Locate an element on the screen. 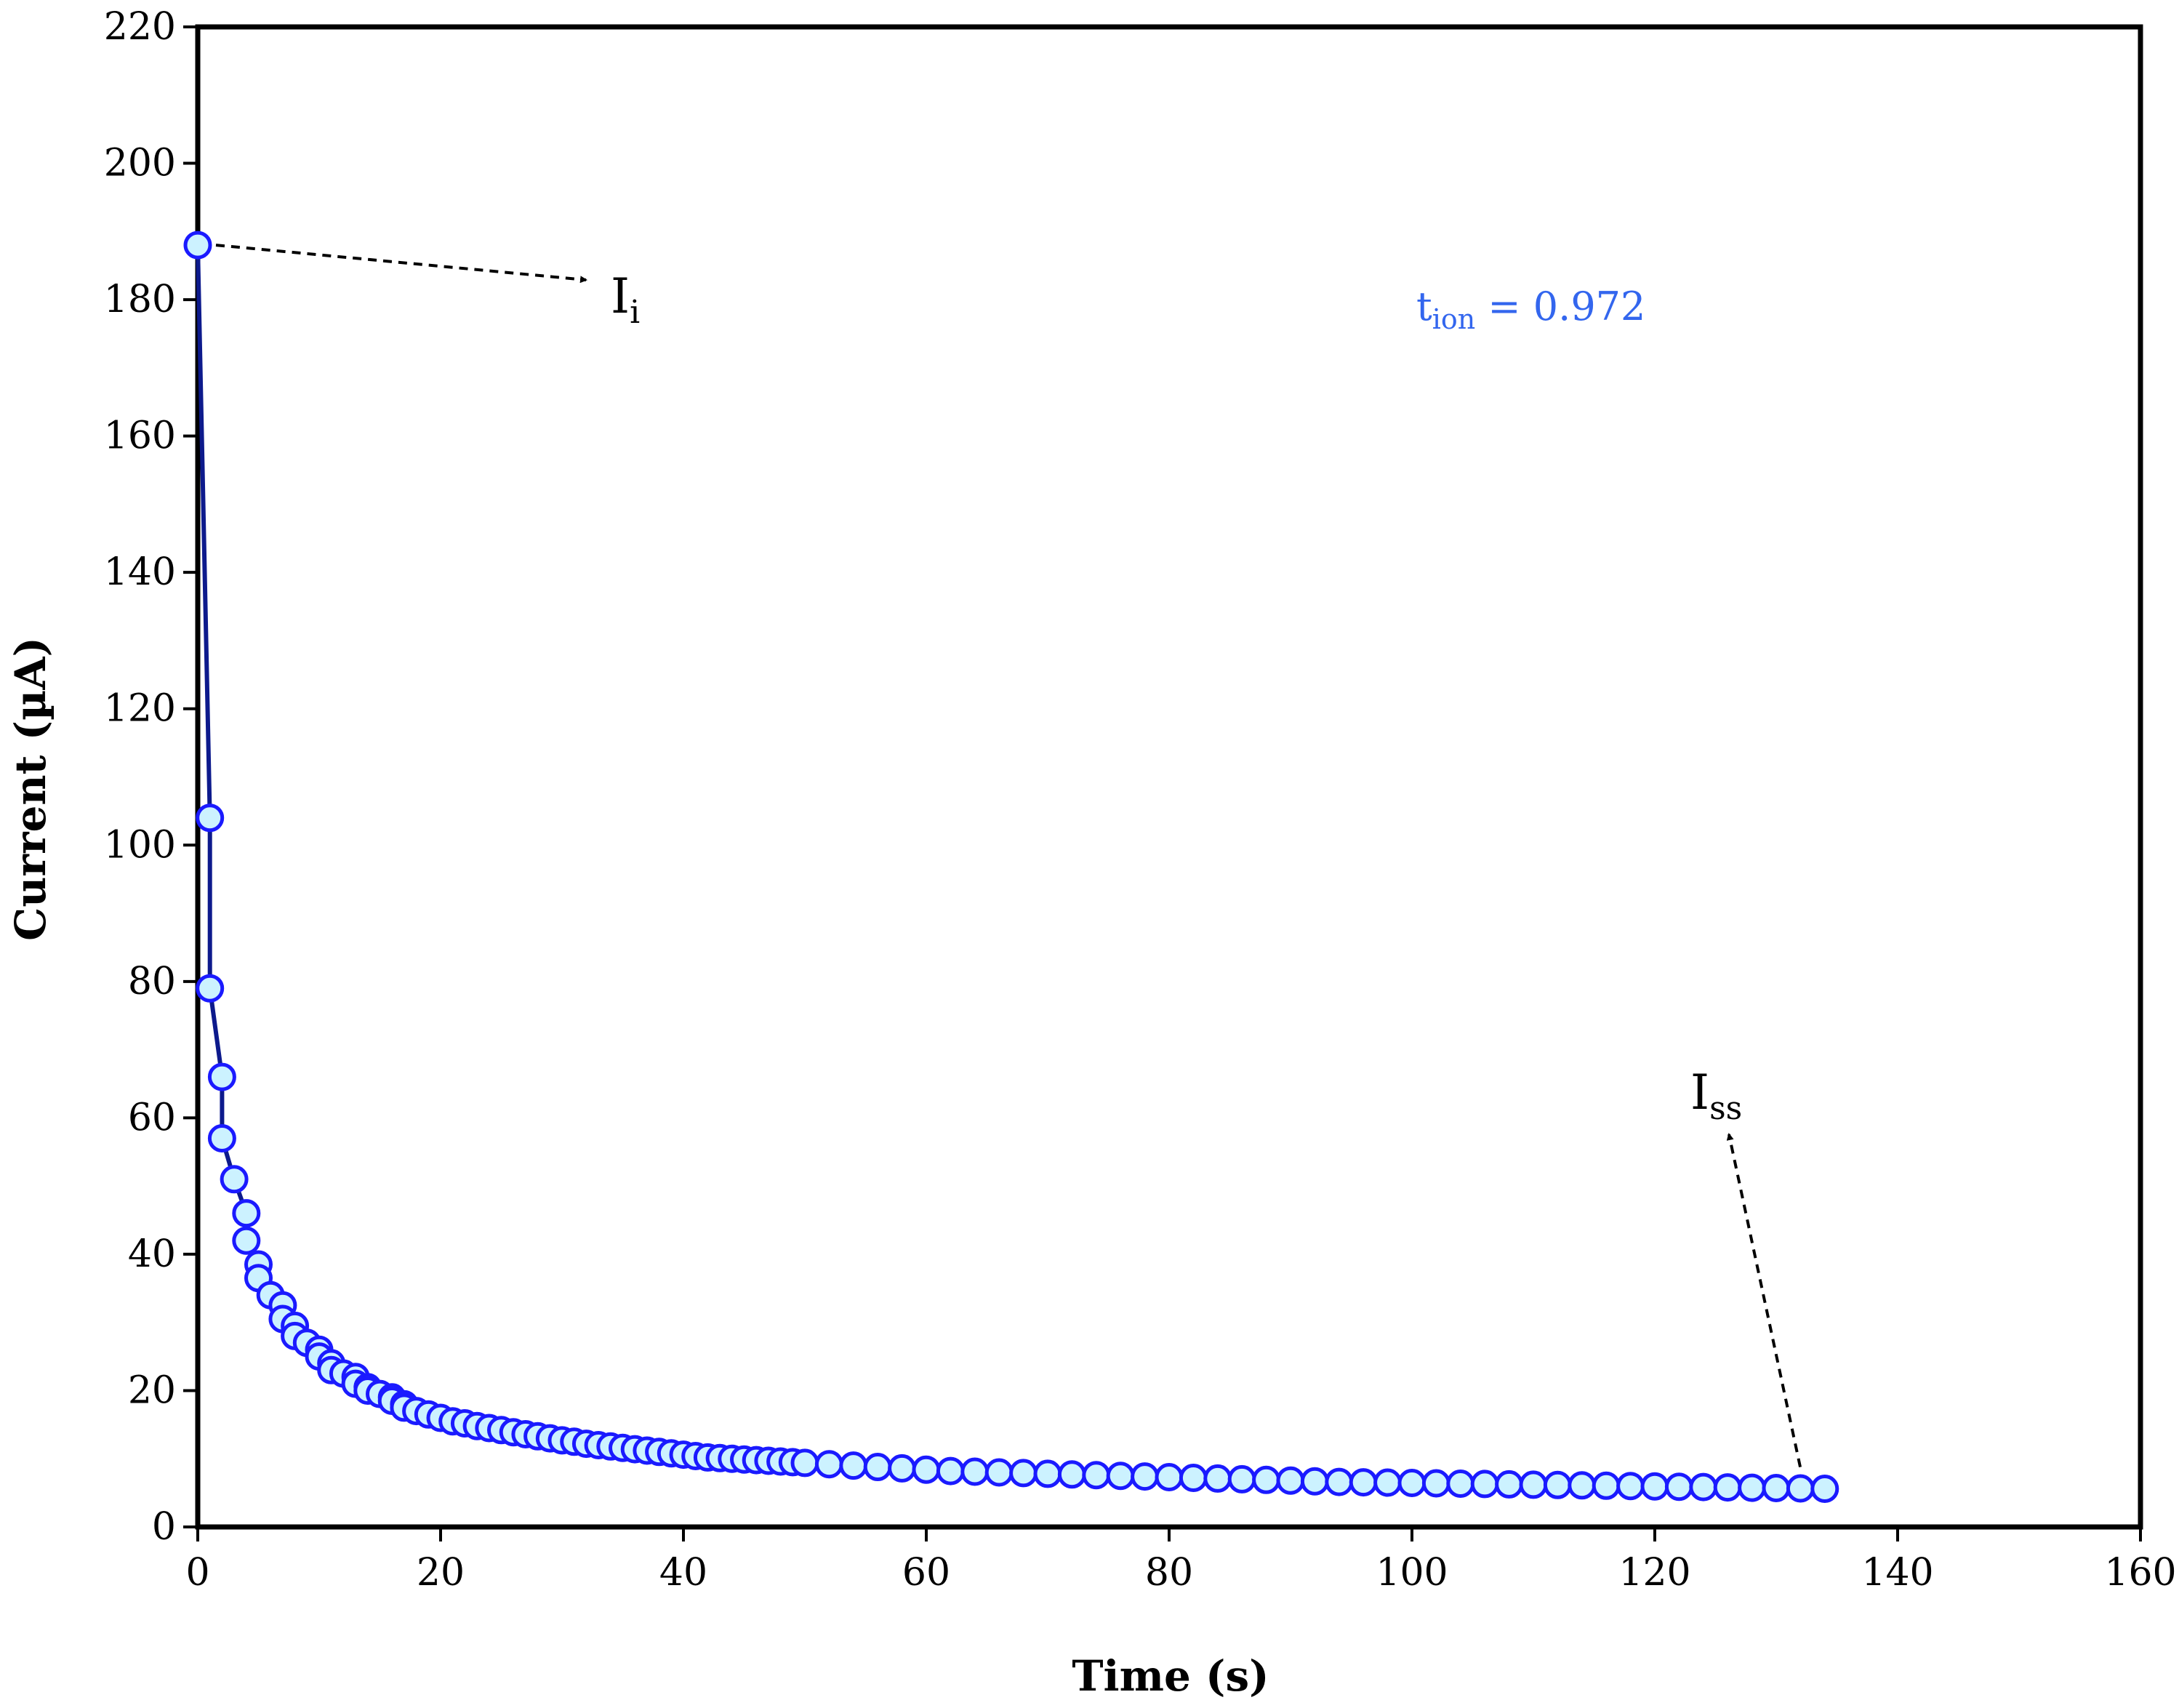 This screenshot has width=2179, height=1708. x-tick-label: 100 is located at coordinates (1412, 1573).